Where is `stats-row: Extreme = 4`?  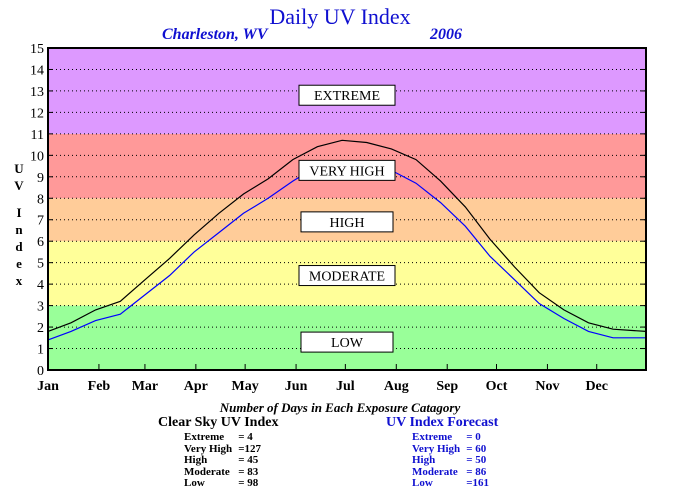 stats-row: Extreme = 4 is located at coordinates (222, 437).